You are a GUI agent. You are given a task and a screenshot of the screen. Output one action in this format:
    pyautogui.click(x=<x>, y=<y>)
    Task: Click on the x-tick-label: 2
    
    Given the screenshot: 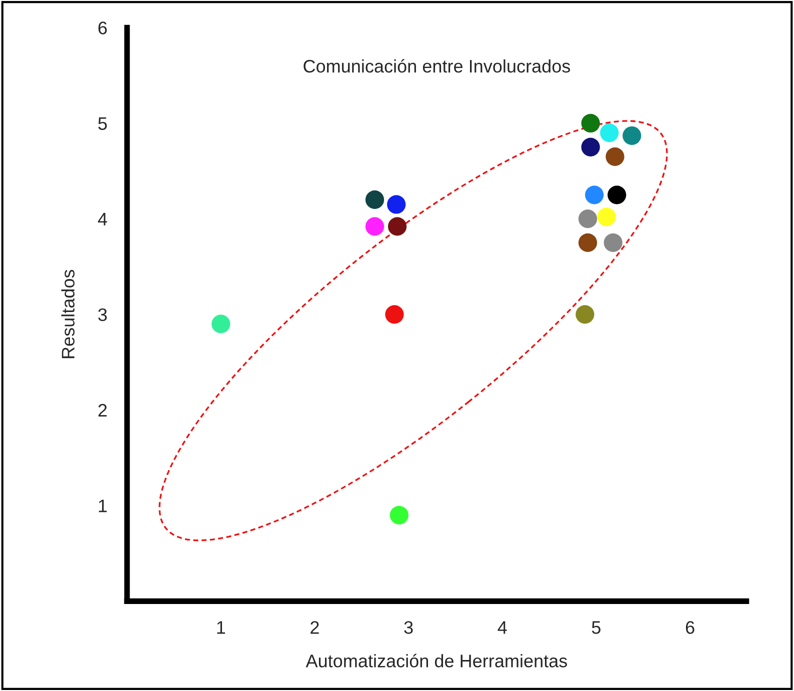 What is the action you would take?
    pyautogui.click(x=314, y=627)
    